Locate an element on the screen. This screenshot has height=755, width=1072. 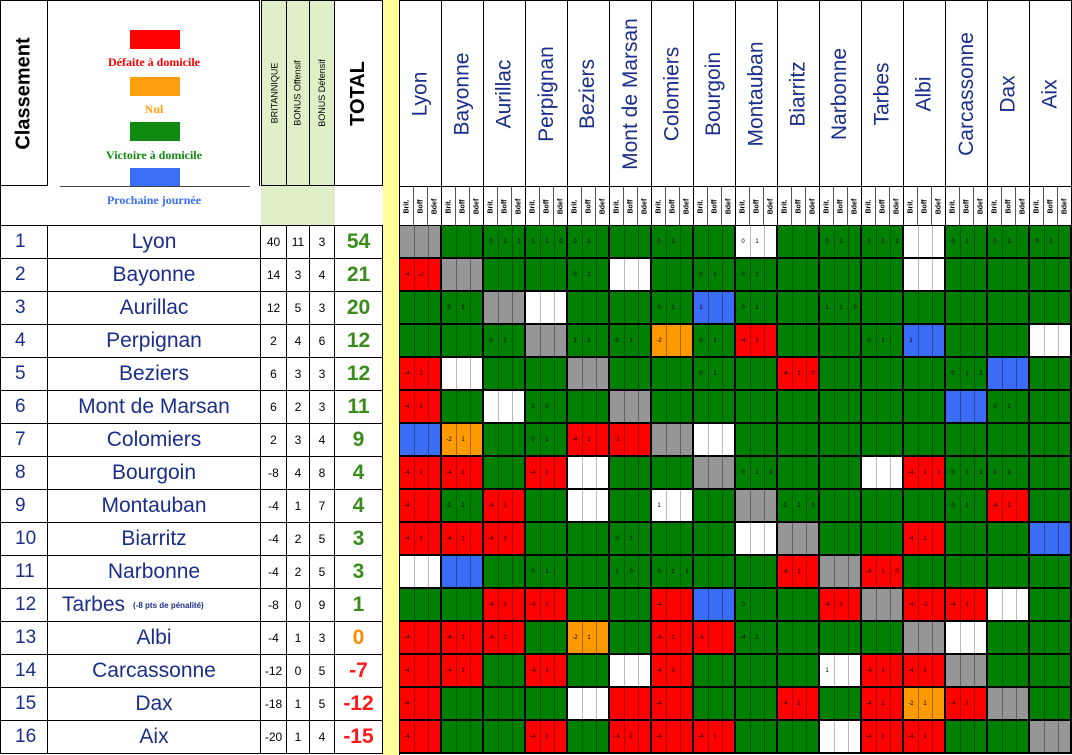
match-cell: -2 is located at coordinates (631, 440).